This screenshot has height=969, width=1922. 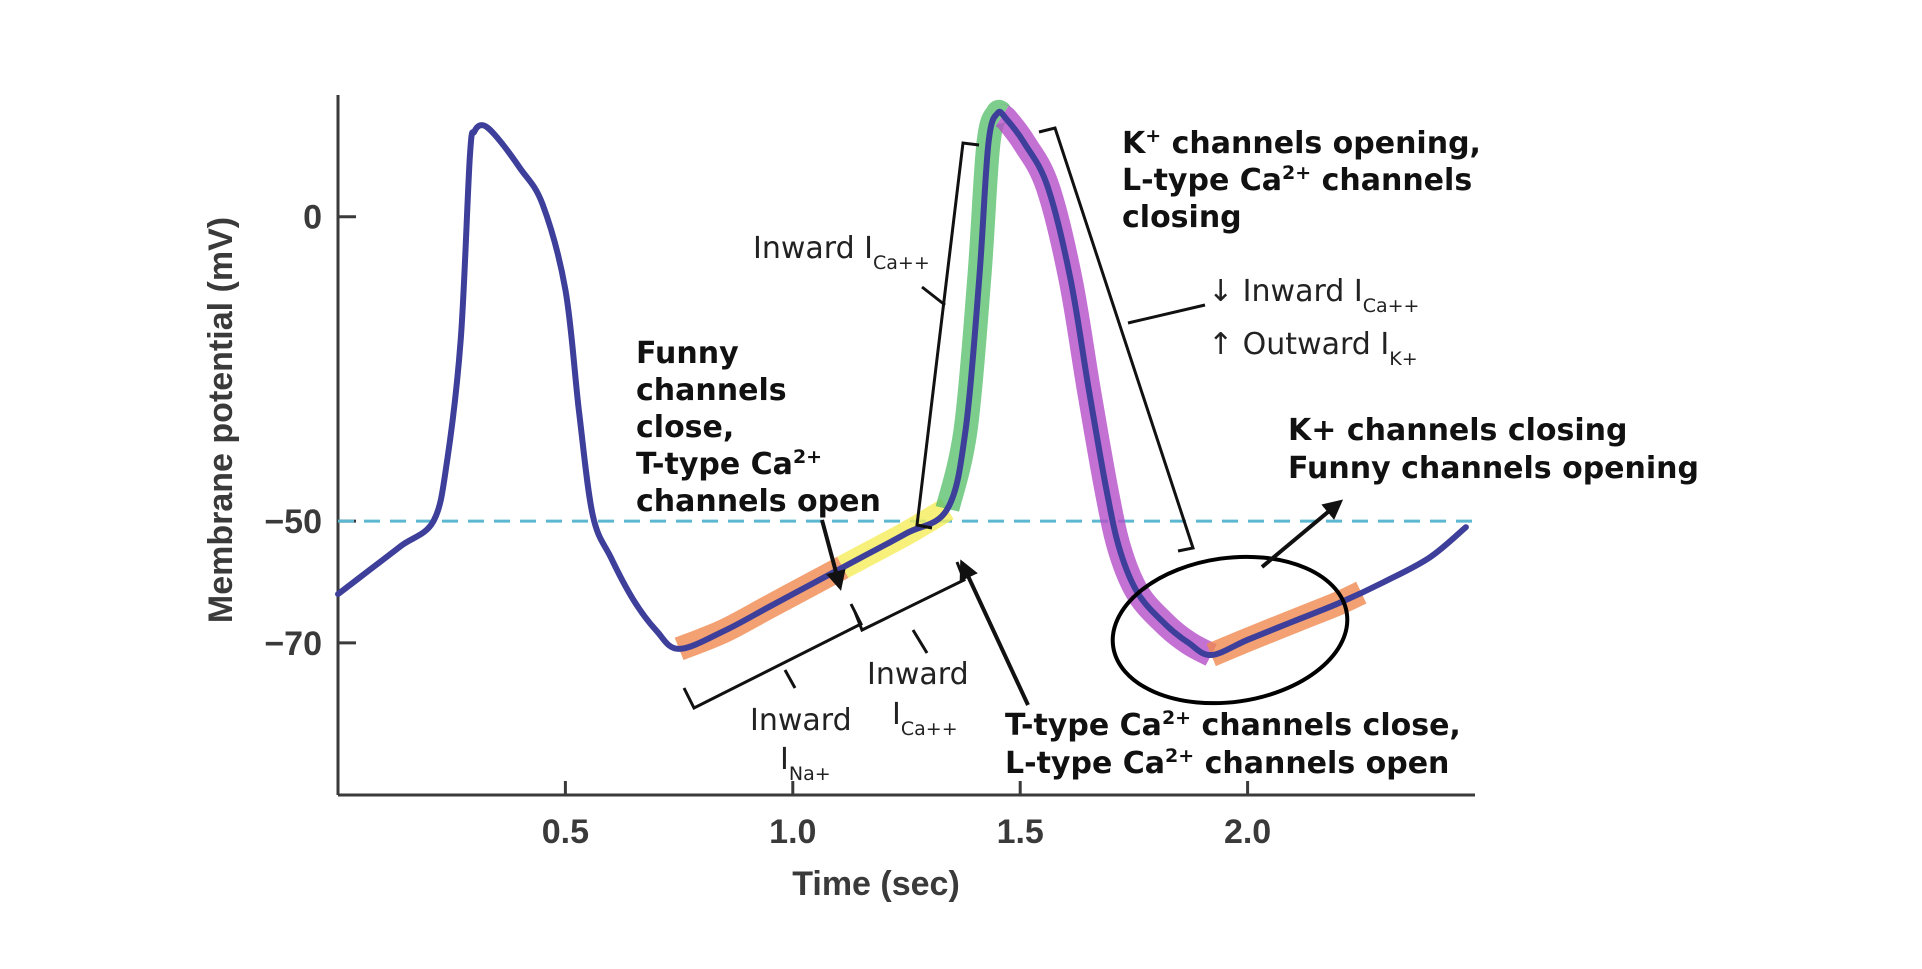 What do you see at coordinates (805, 744) in the screenshot?
I see `inward-na-label: Inward INa+` at bounding box center [805, 744].